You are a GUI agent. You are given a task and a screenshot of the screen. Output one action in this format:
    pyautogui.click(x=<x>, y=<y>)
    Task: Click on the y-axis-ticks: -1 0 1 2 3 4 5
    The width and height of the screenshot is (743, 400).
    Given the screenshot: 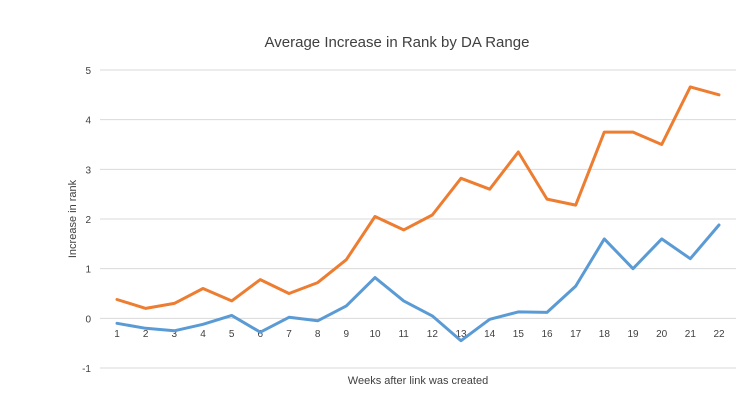 What is the action you would take?
    pyautogui.click(x=86, y=220)
    